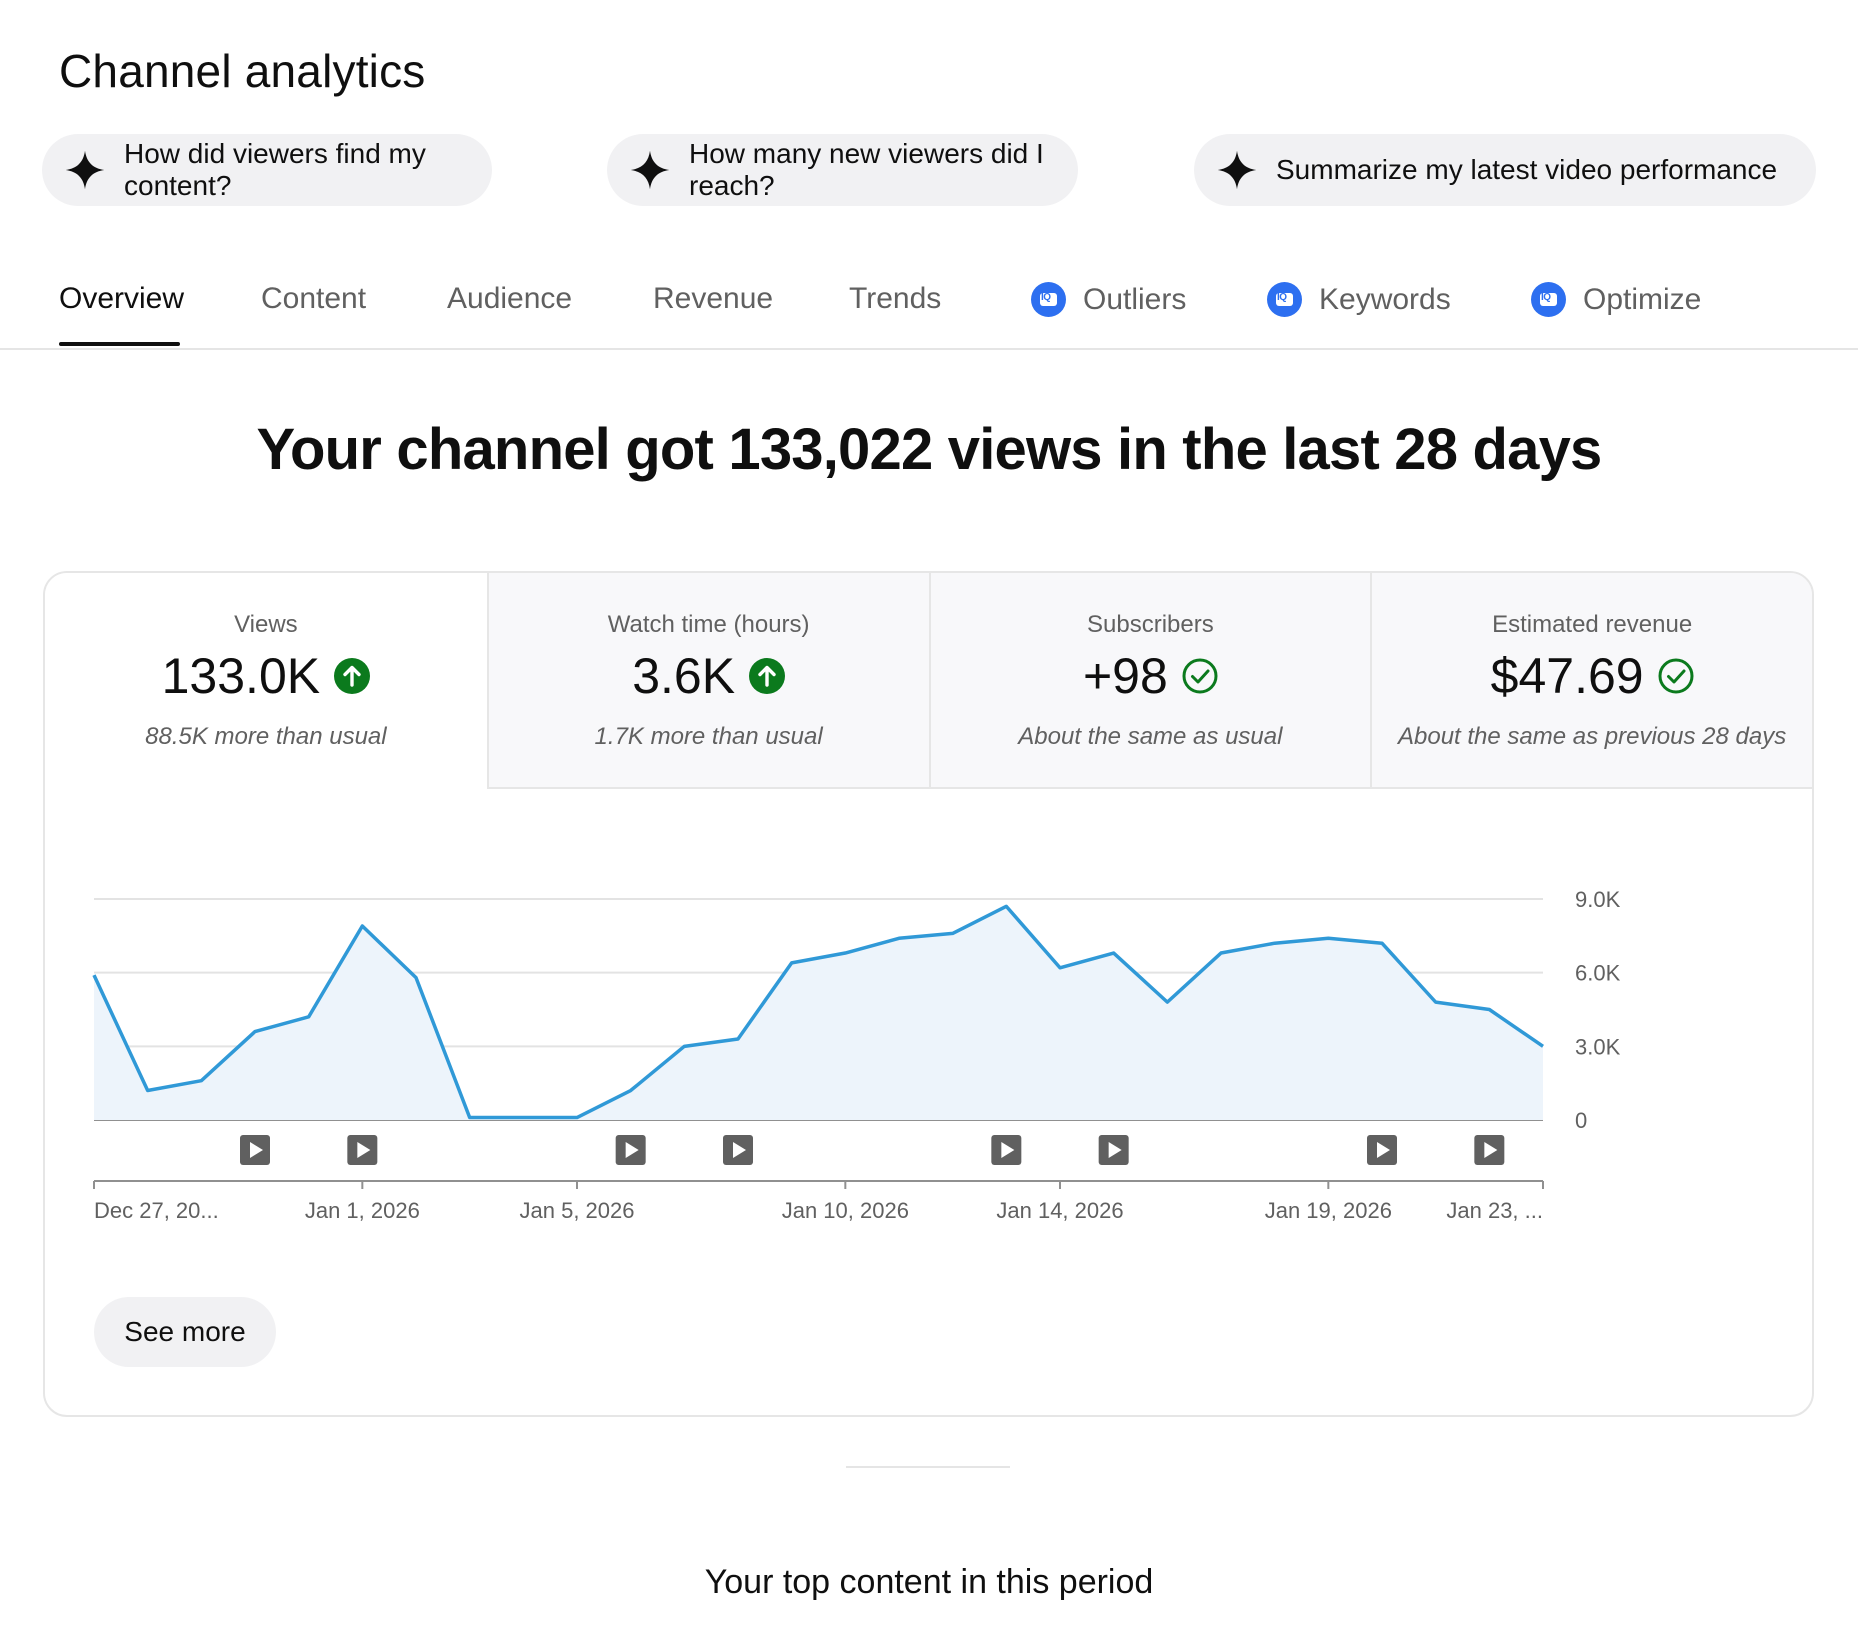 The image size is (1858, 1642). I want to click on tab-content: Content, so click(313, 299).